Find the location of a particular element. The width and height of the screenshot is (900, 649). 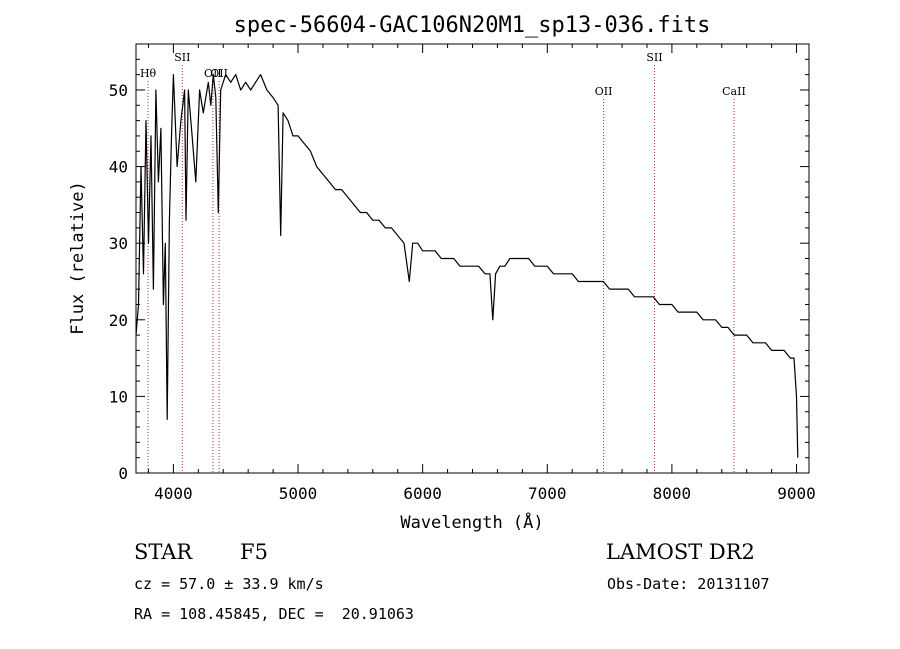

y-tick-label: 40 is located at coordinates (118, 167).